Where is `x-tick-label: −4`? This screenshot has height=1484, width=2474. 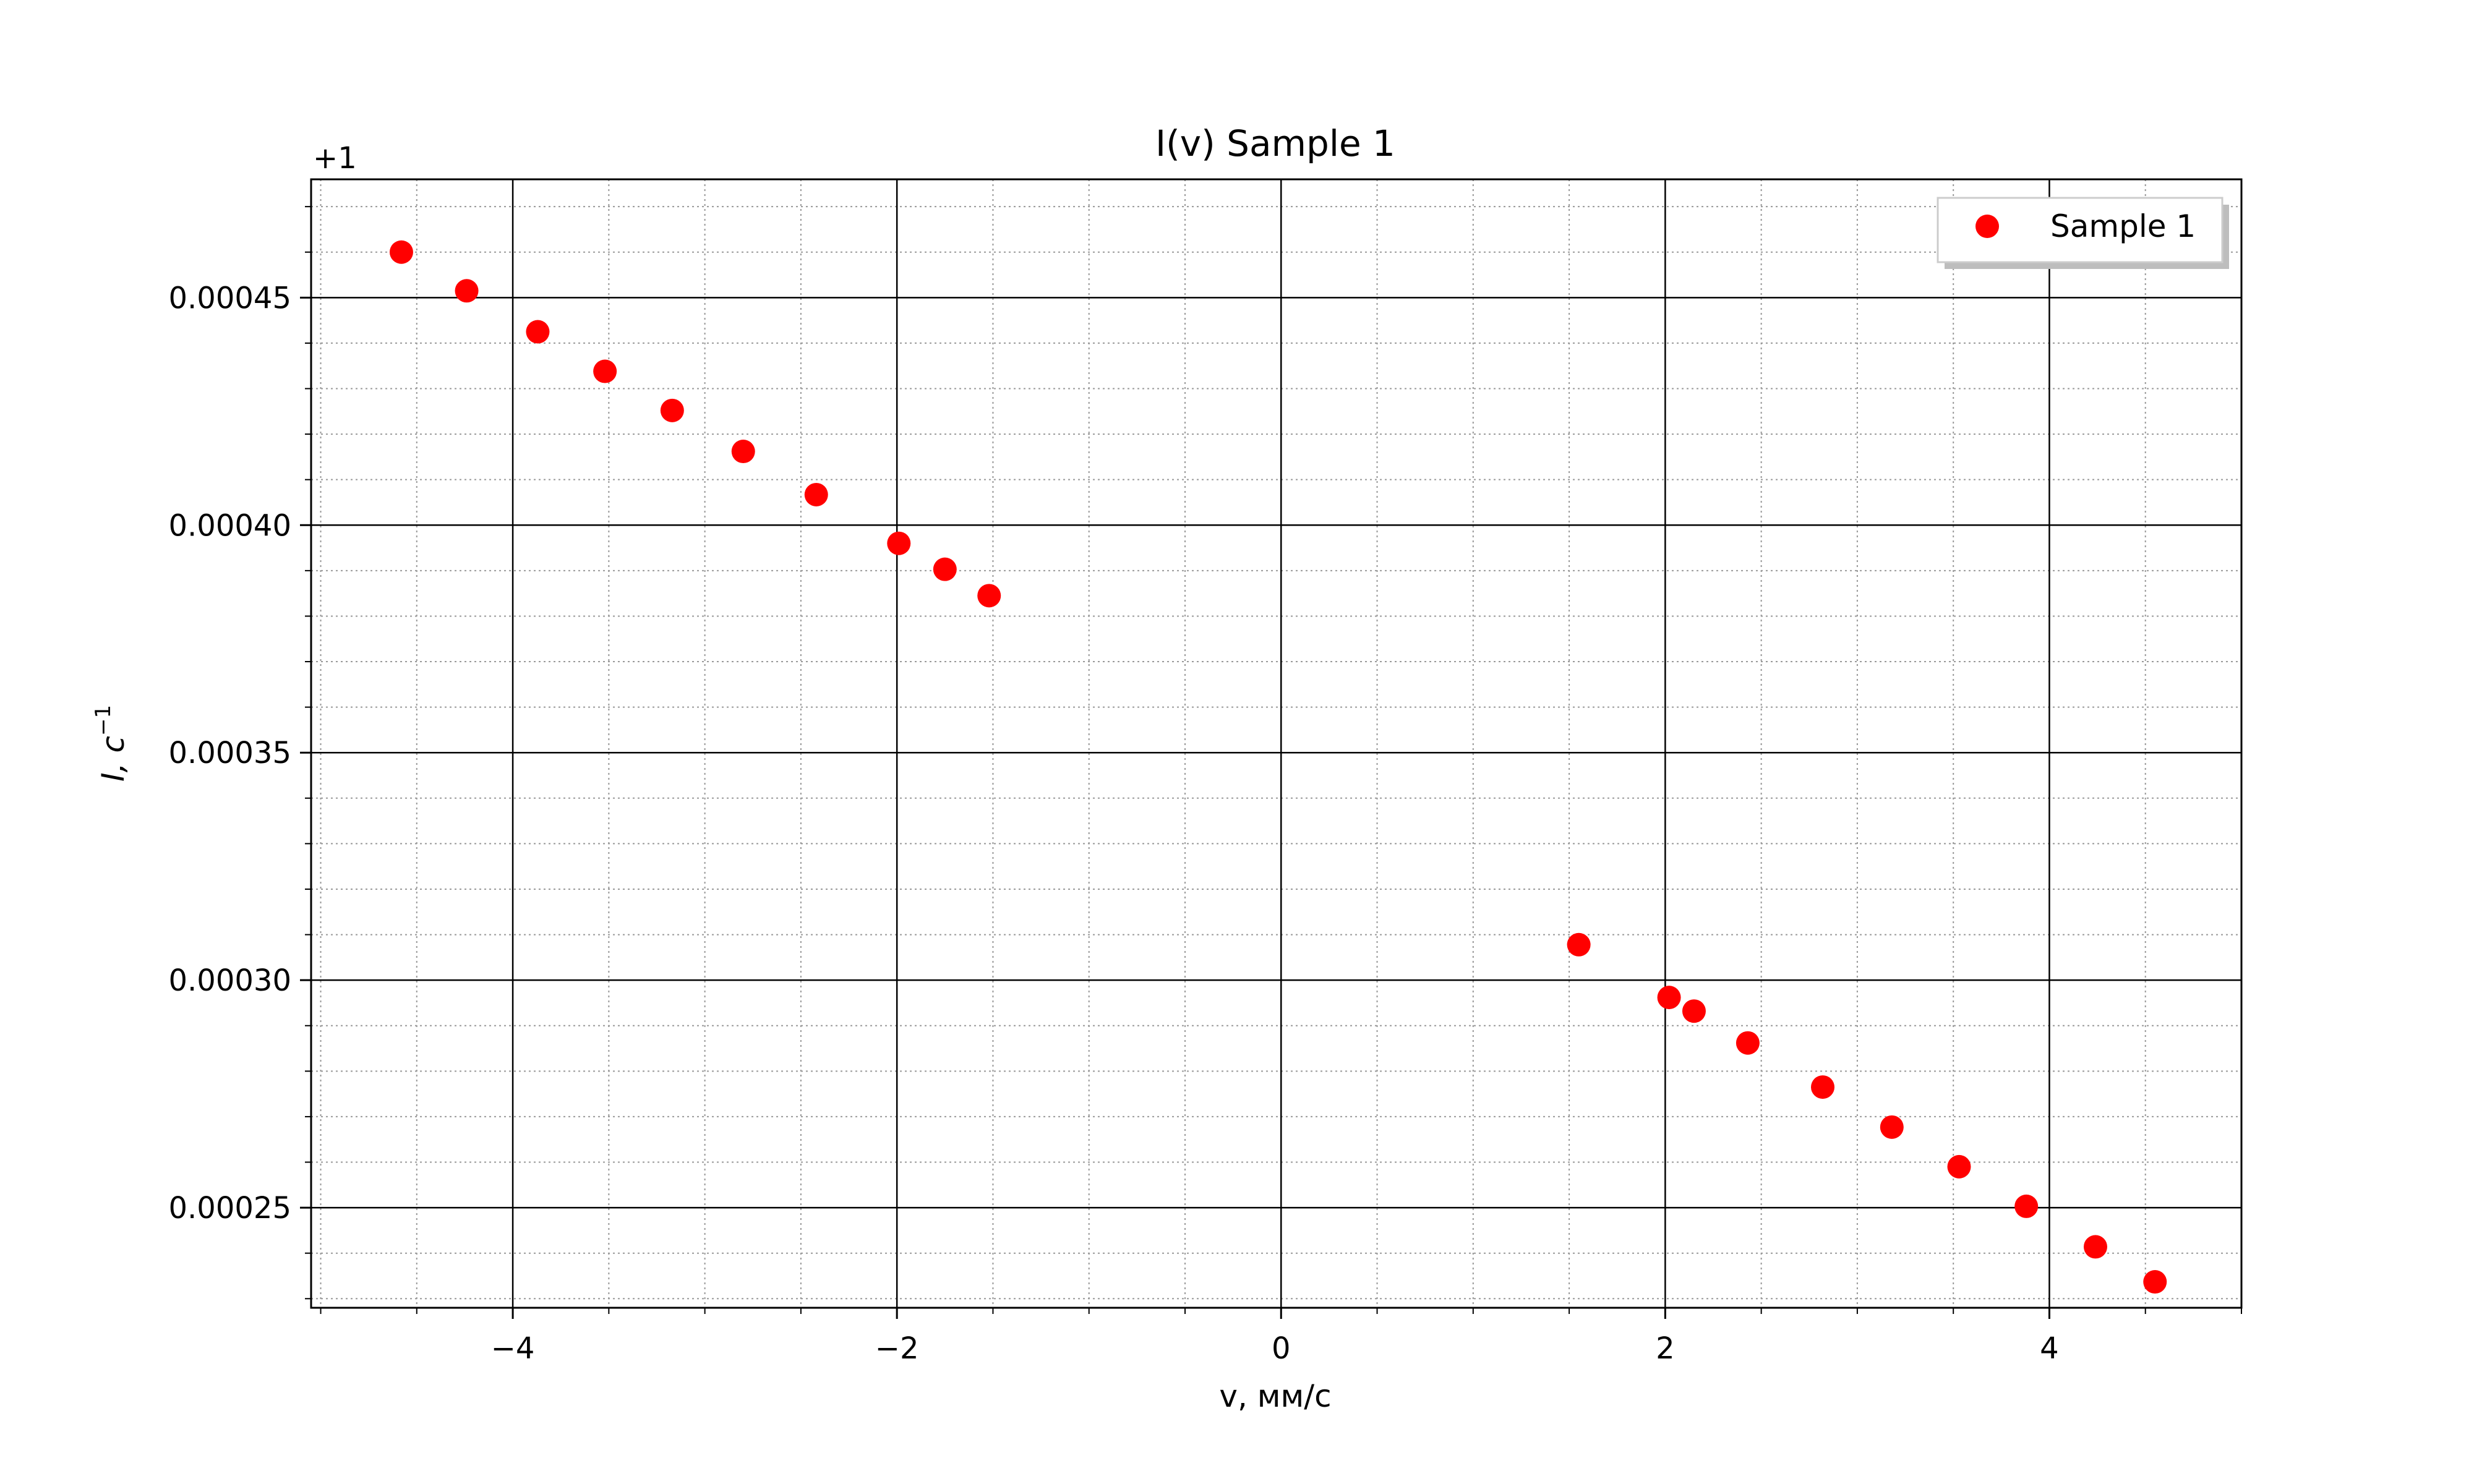
x-tick-label: −4 is located at coordinates (513, 1348).